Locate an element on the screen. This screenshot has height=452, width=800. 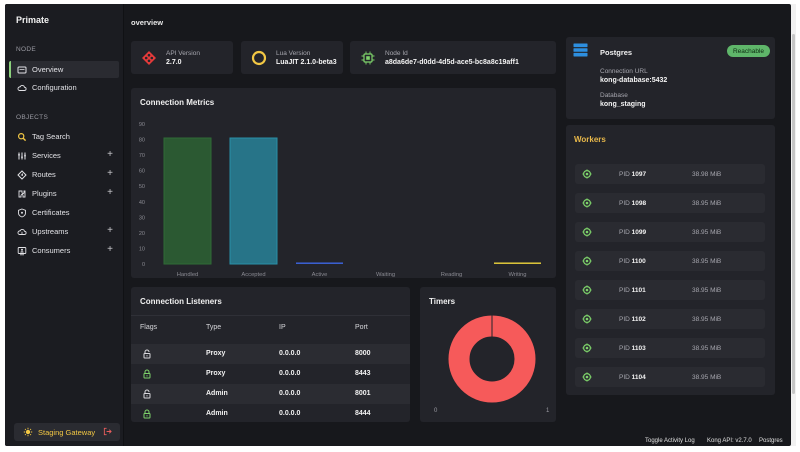
sidebar-item-certificates: Certificates is located at coordinates (64, 212).